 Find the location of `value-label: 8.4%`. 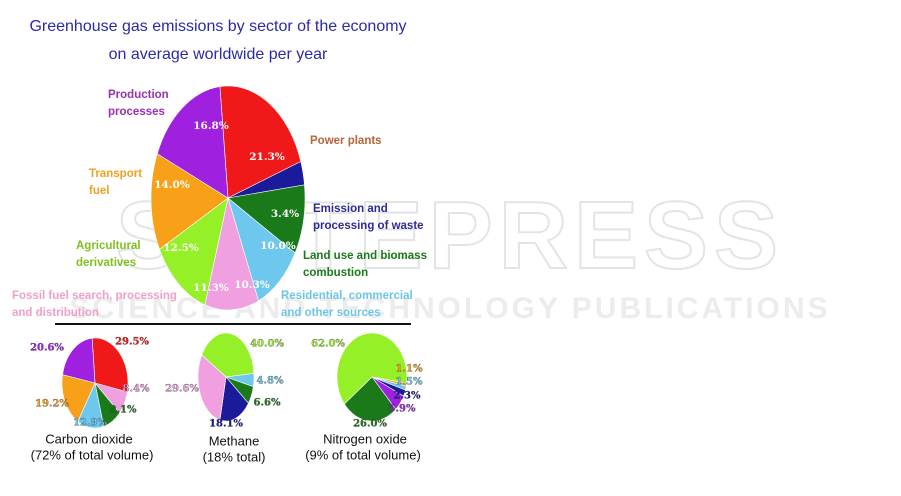

value-label: 8.4% is located at coordinates (136, 389).